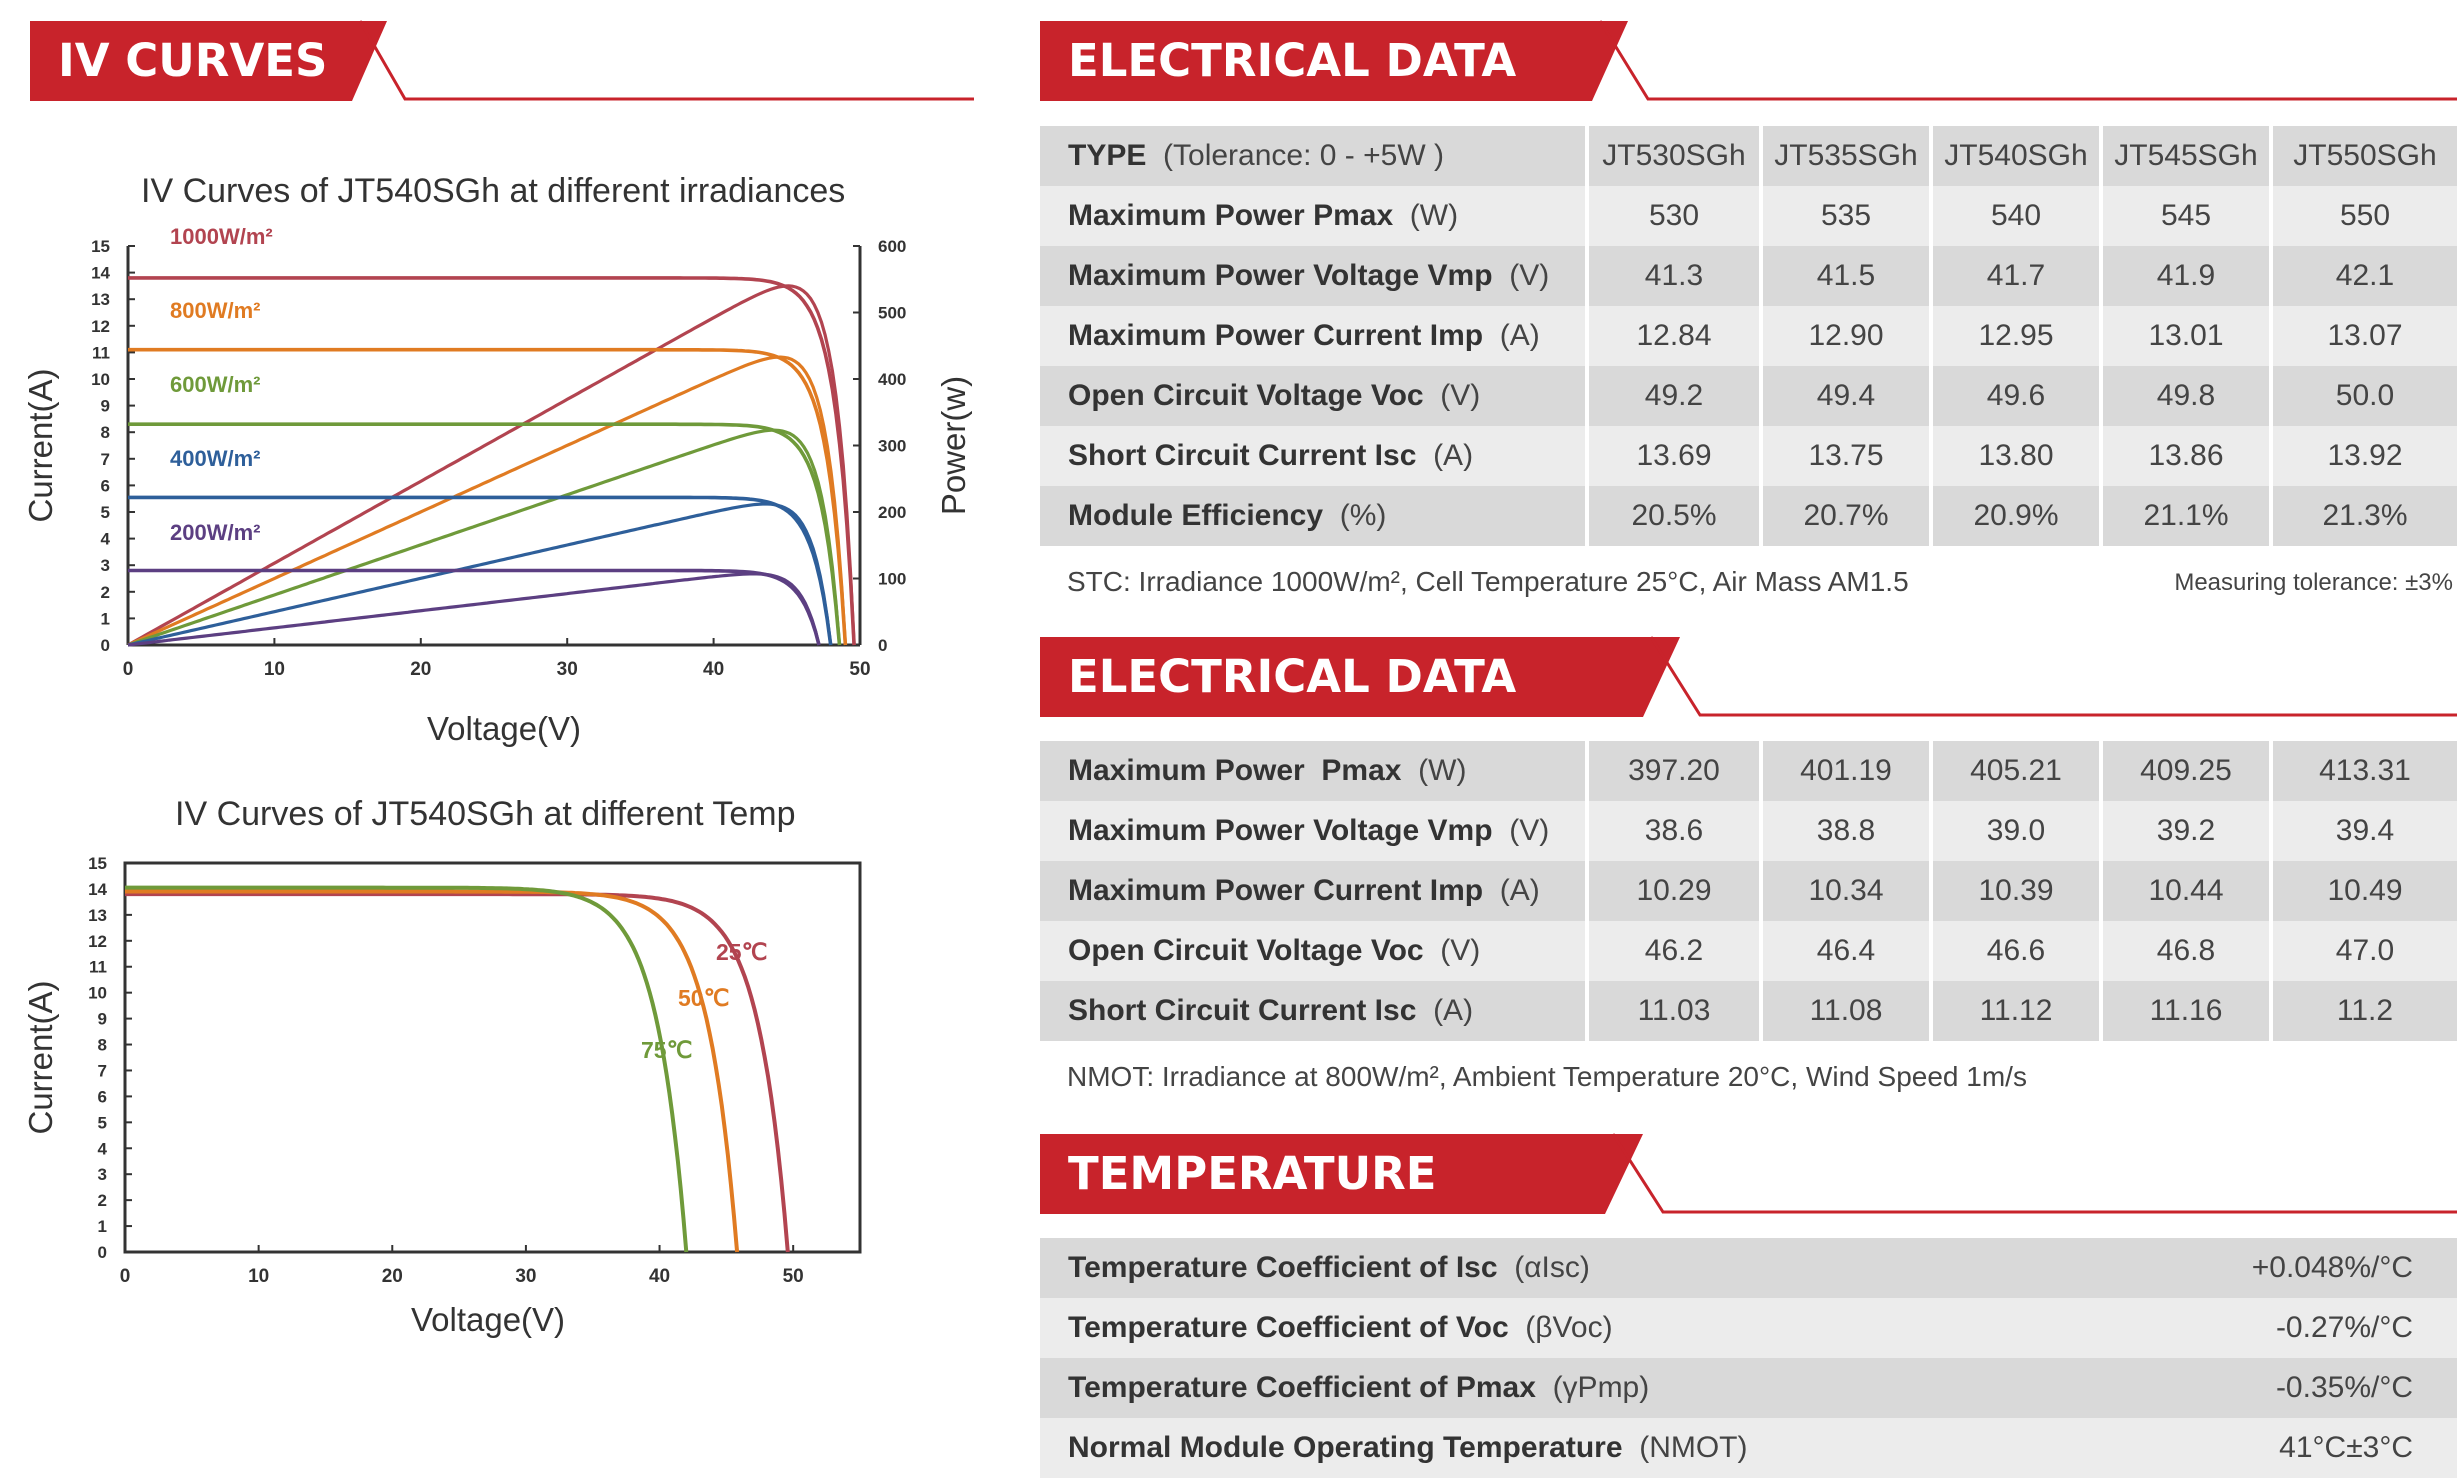  What do you see at coordinates (502, 60) in the screenshot?
I see `iv-curves-header: IV CURVES` at bounding box center [502, 60].